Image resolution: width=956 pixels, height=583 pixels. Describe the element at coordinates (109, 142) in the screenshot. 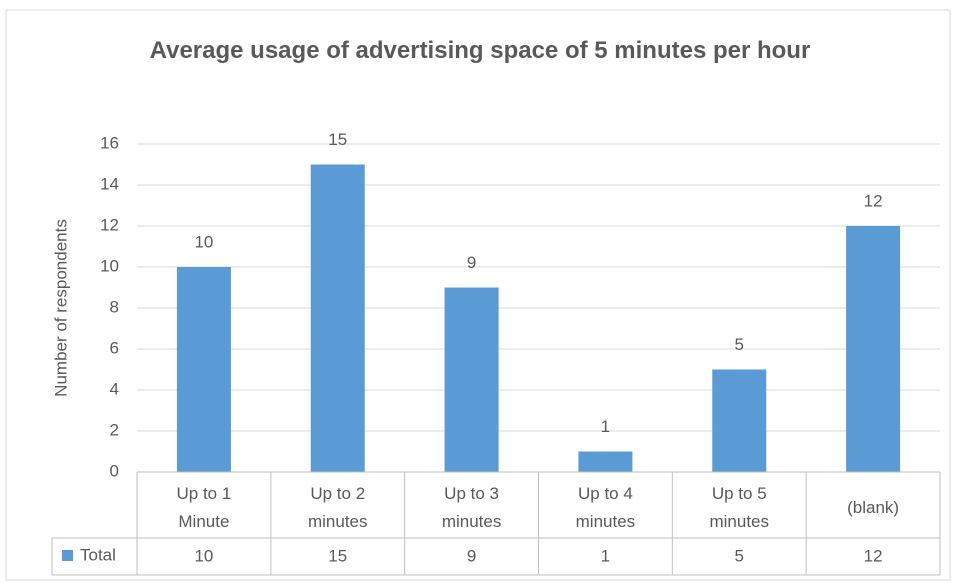

I see `y-tick-label: 16` at that location.